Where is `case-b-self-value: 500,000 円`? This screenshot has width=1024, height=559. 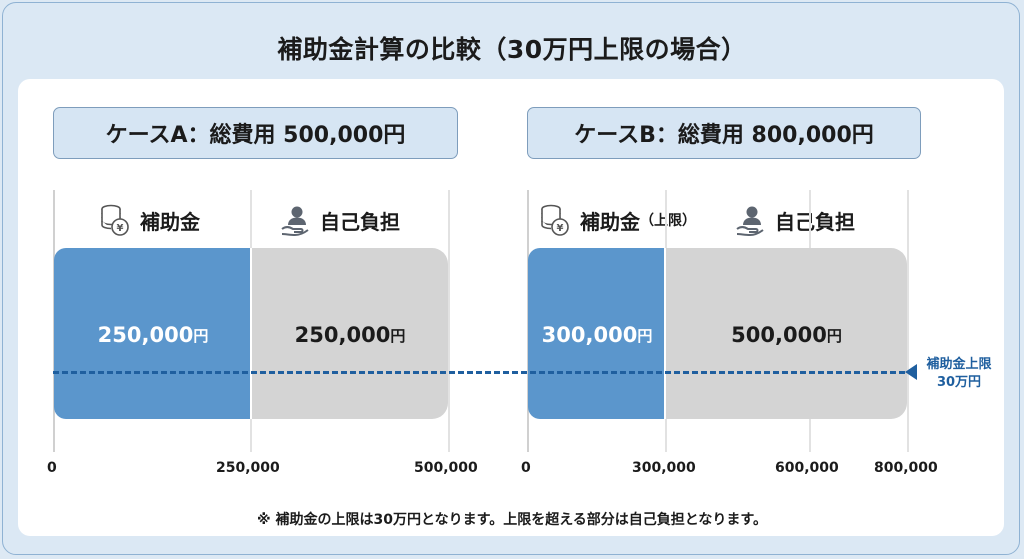 case-b-self-value: 500,000 円 is located at coordinates (786, 335).